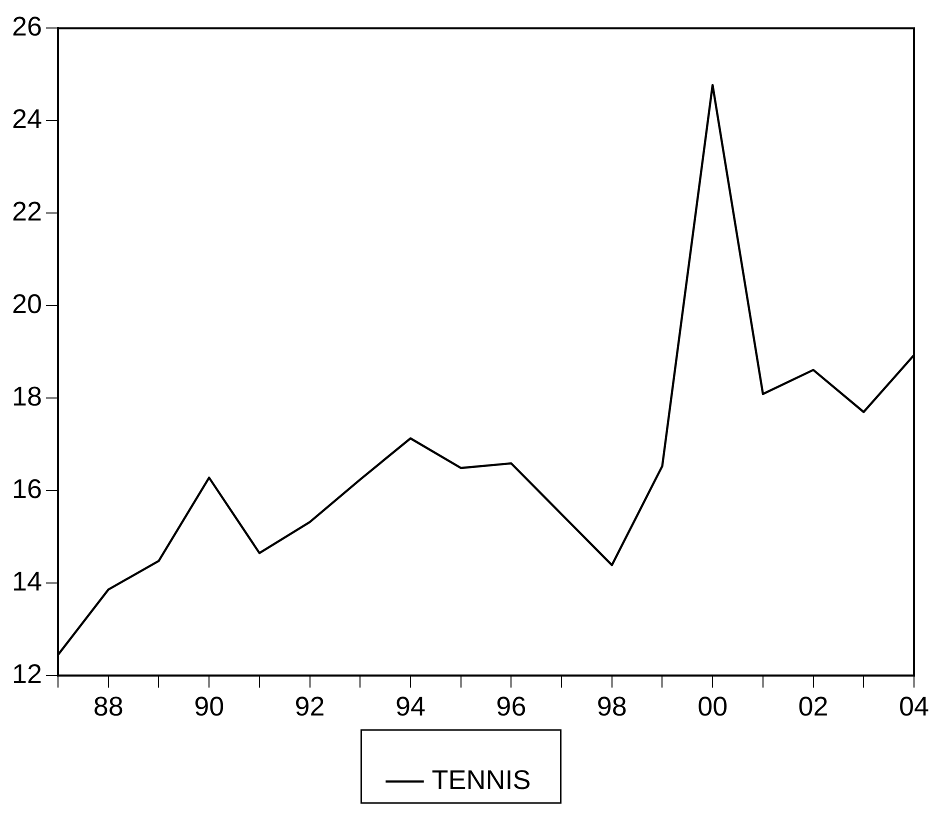 The width and height of the screenshot is (952, 823). What do you see at coordinates (27, 119) in the screenshot?
I see `y-tick-label: 24` at bounding box center [27, 119].